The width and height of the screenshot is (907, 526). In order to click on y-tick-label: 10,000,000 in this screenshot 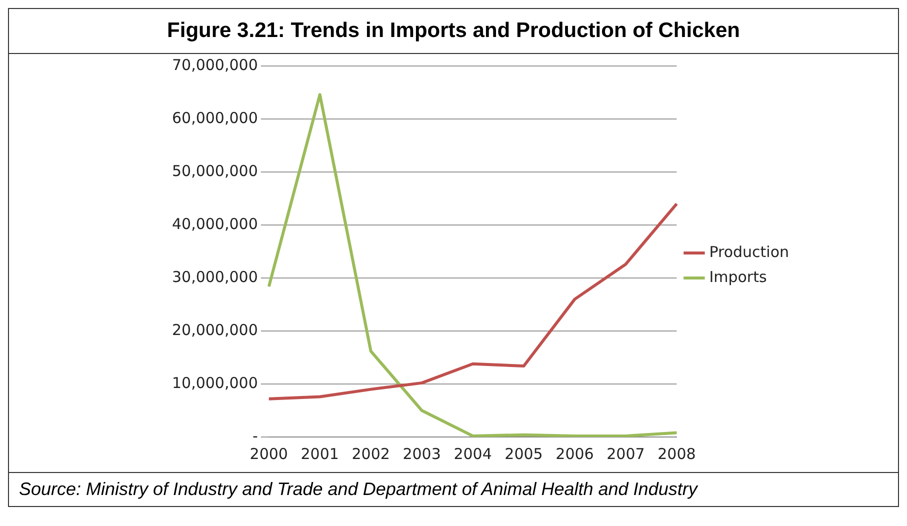, I will do `click(215, 383)`.